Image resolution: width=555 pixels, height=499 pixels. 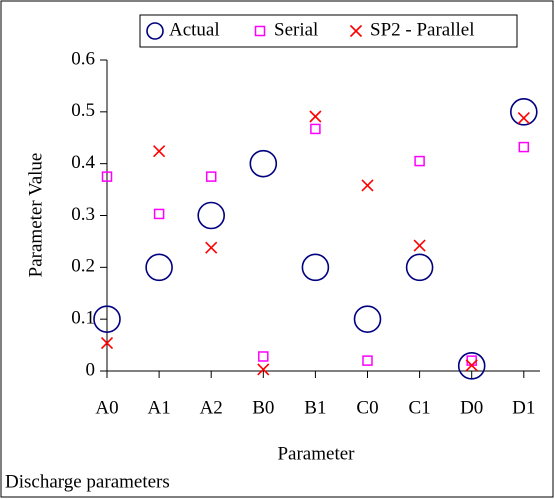 What do you see at coordinates (83, 162) in the screenshot?
I see `y-tick-label: 0.4` at bounding box center [83, 162].